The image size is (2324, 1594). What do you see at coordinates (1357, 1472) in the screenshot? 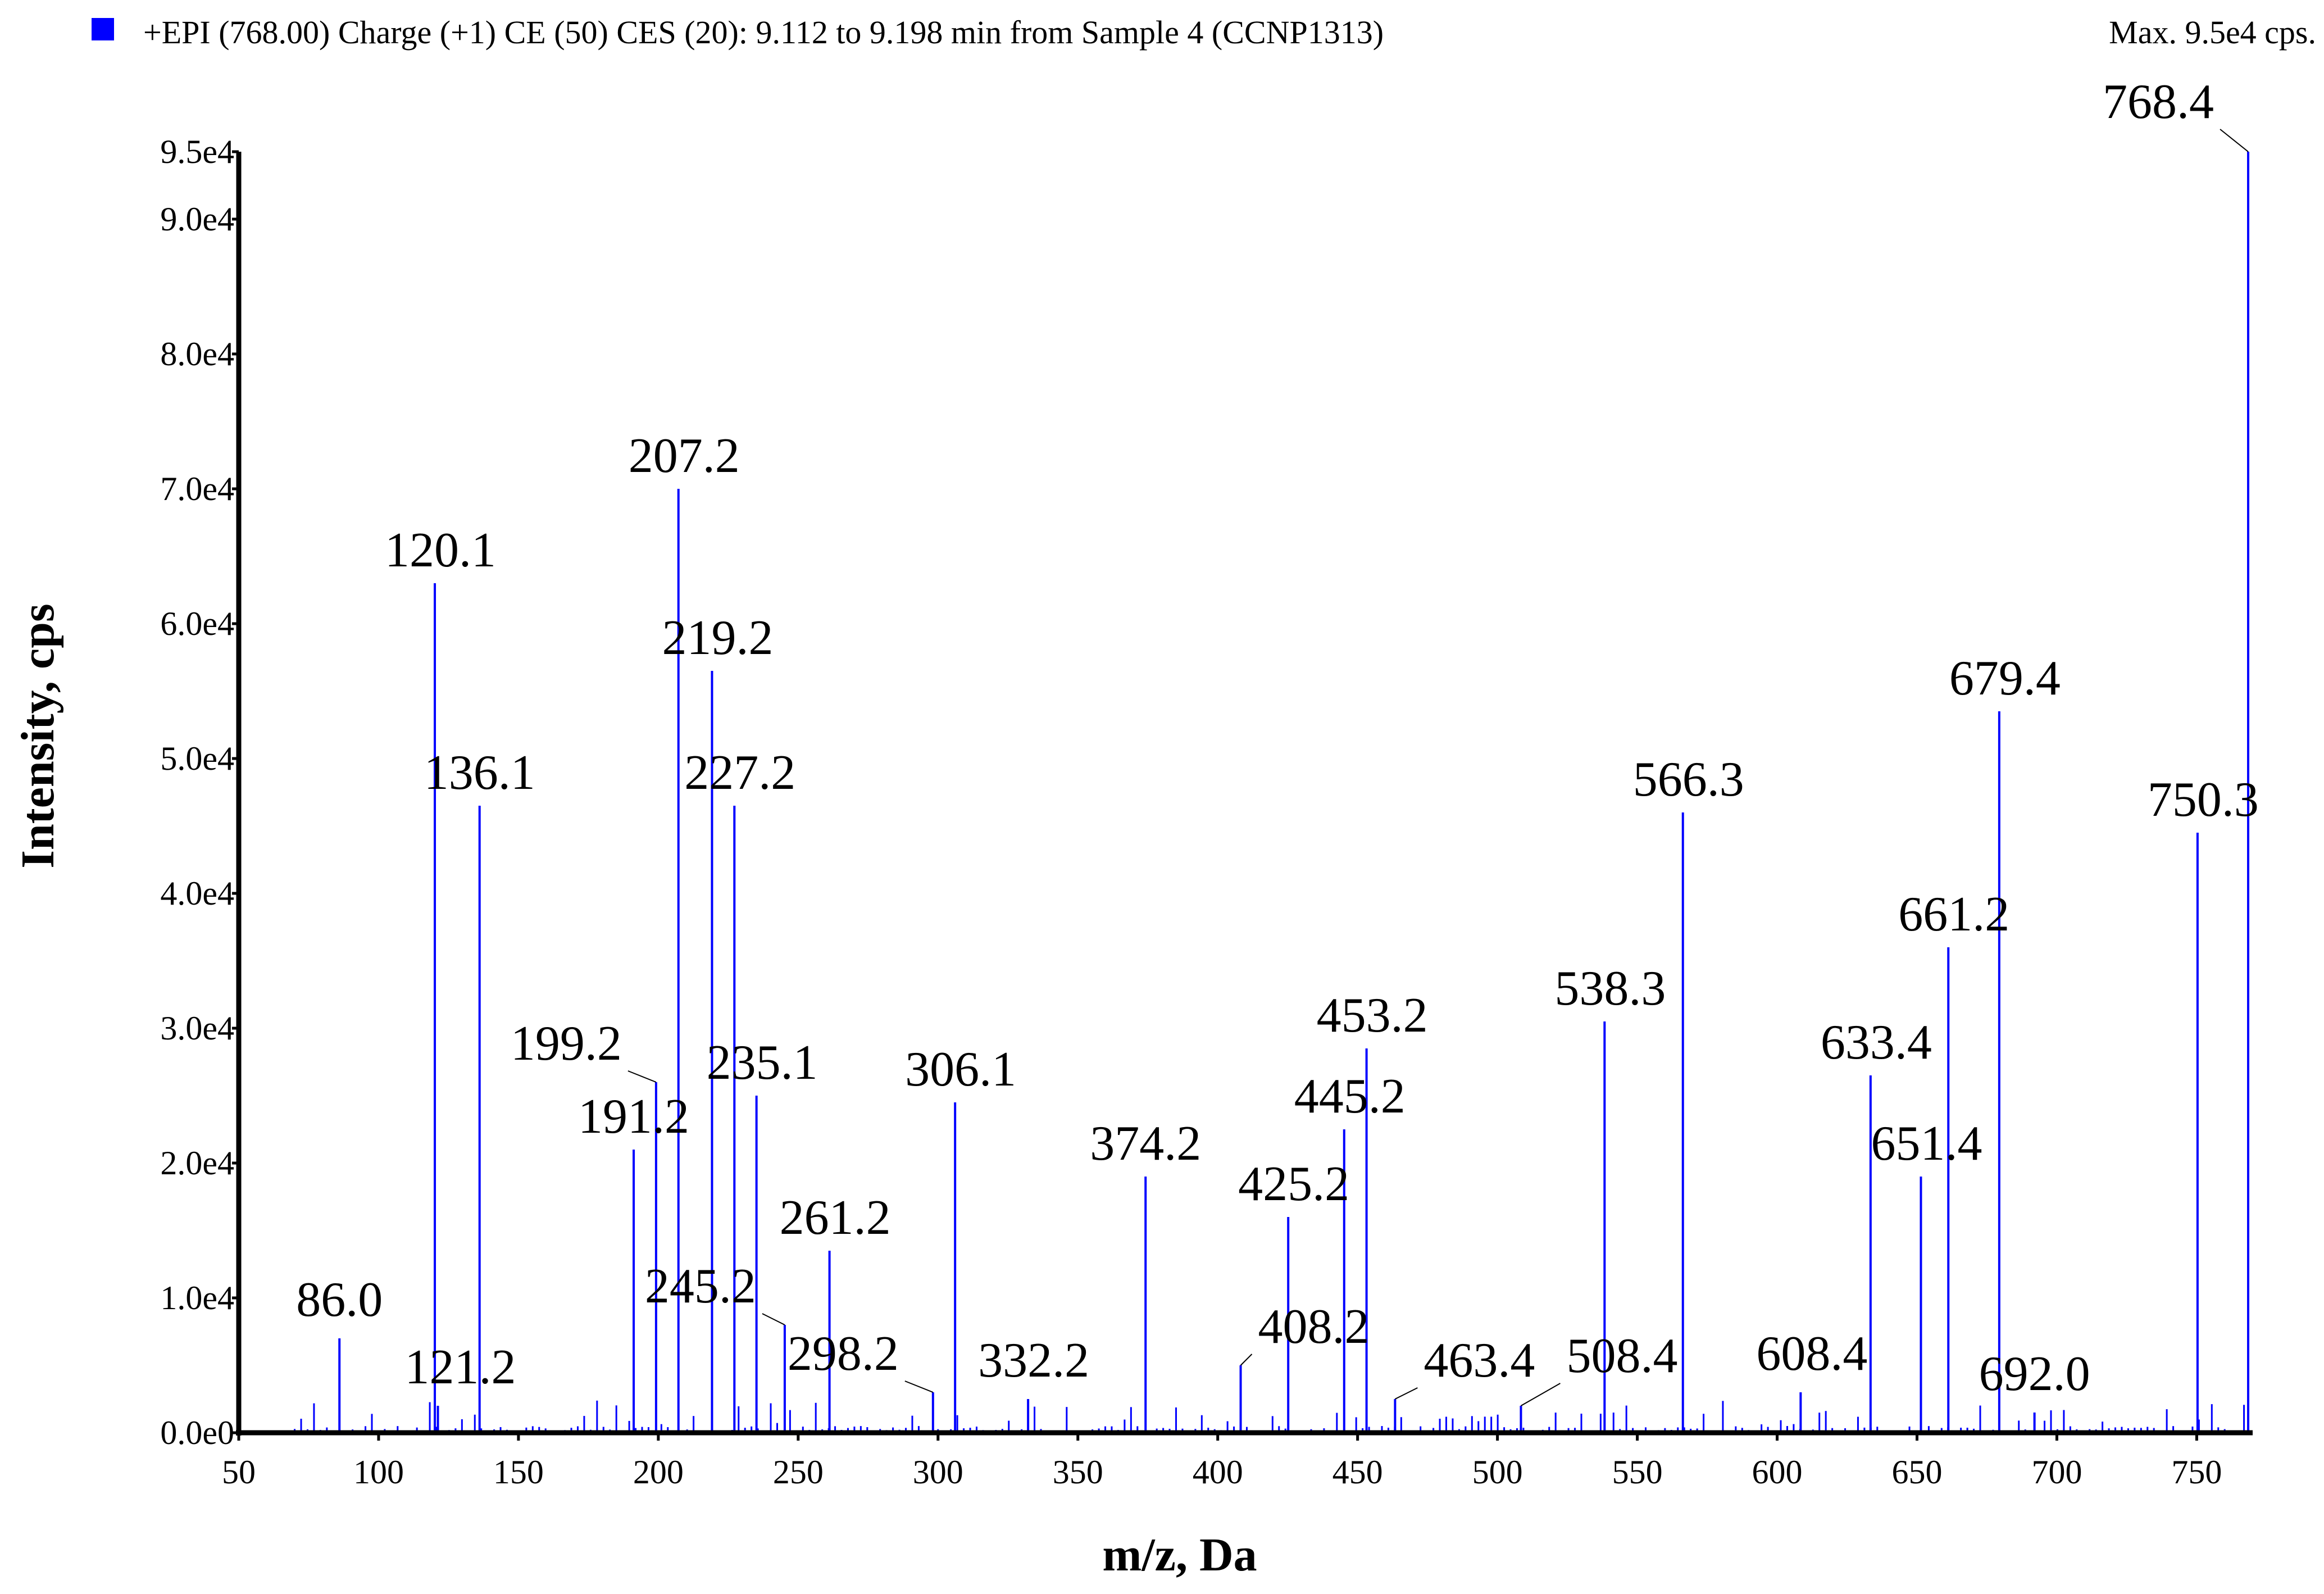
I see `x-tick-label: 450` at bounding box center [1357, 1472].